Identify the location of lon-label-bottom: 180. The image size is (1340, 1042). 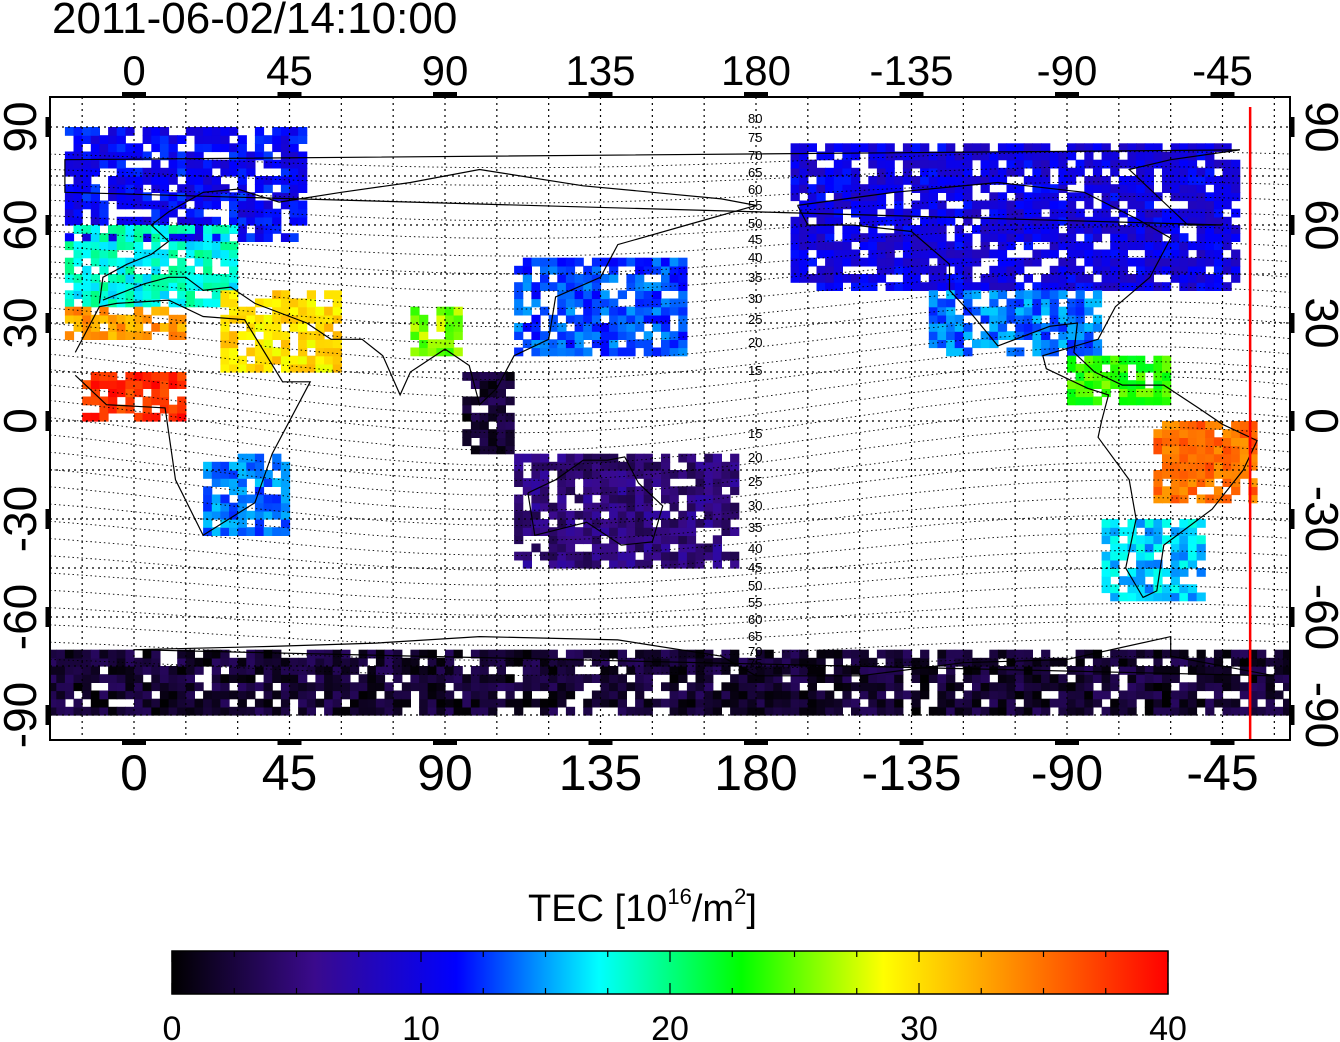
(755, 773).